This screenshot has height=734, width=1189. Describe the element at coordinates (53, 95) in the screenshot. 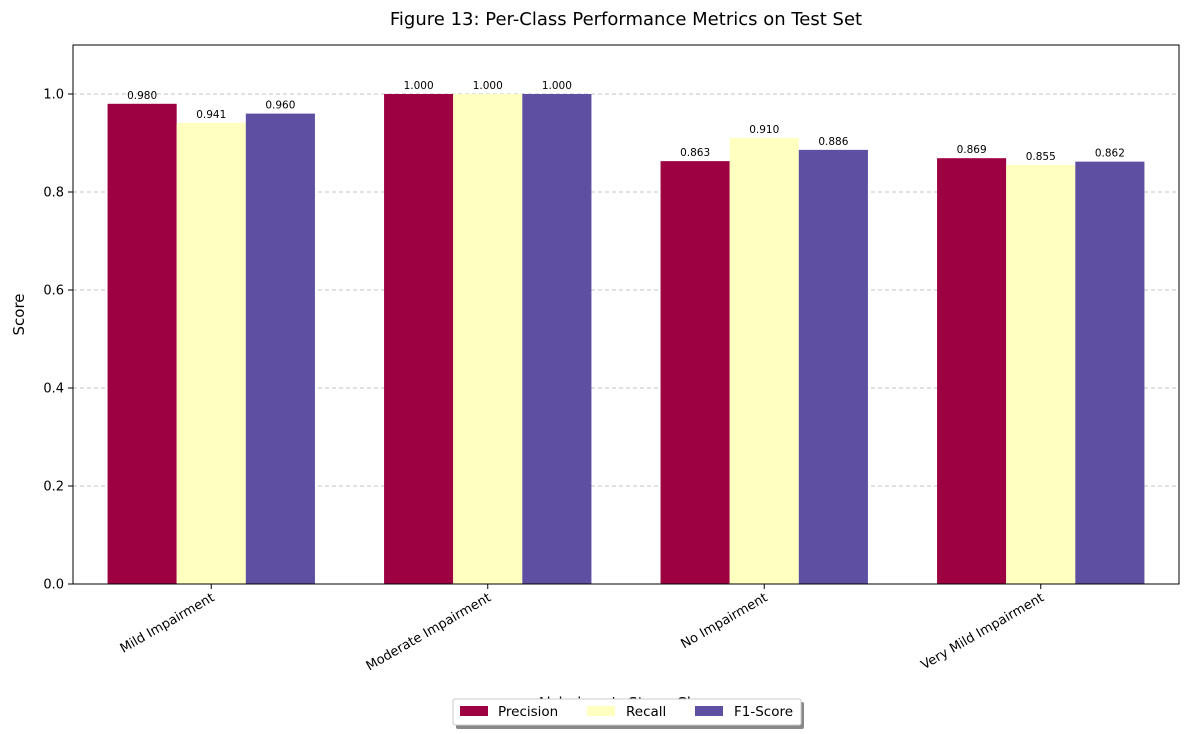

I see `y-tick-label: 1.0` at that location.